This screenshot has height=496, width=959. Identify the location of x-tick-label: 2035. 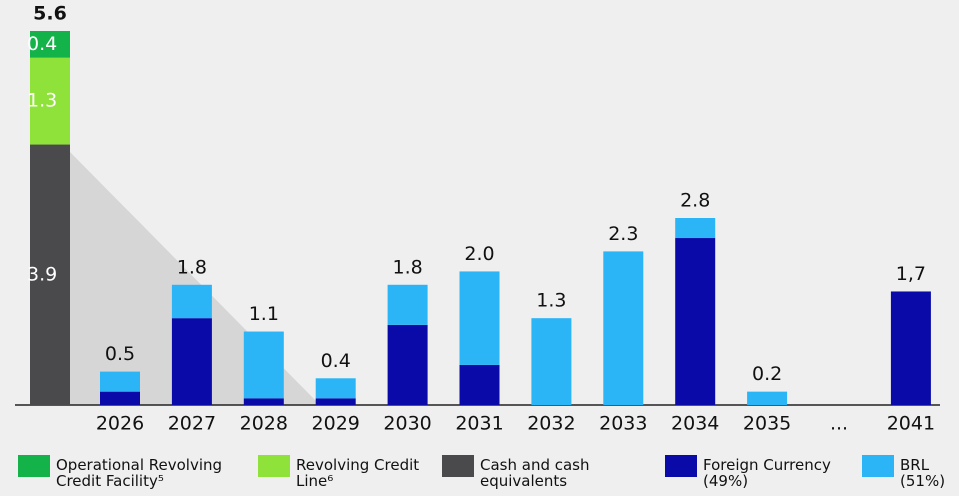
(767, 424).